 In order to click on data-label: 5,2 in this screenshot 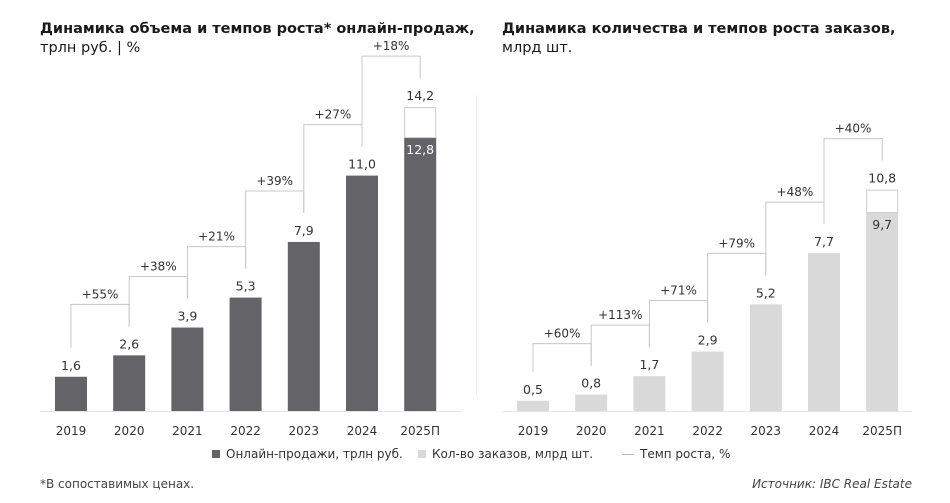, I will do `click(766, 292)`.